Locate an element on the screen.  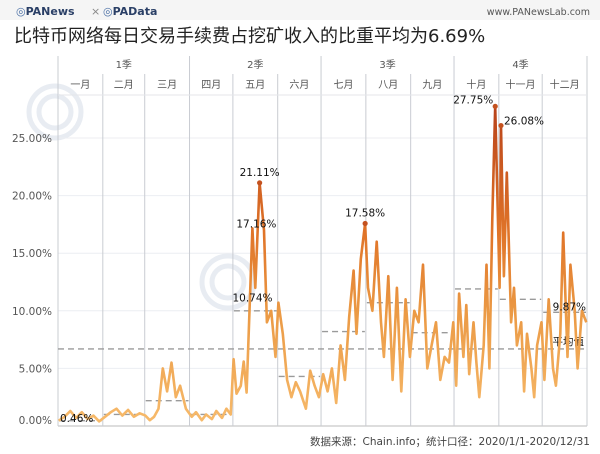
y-tick-label: 5.00% is located at coordinates (35, 369).